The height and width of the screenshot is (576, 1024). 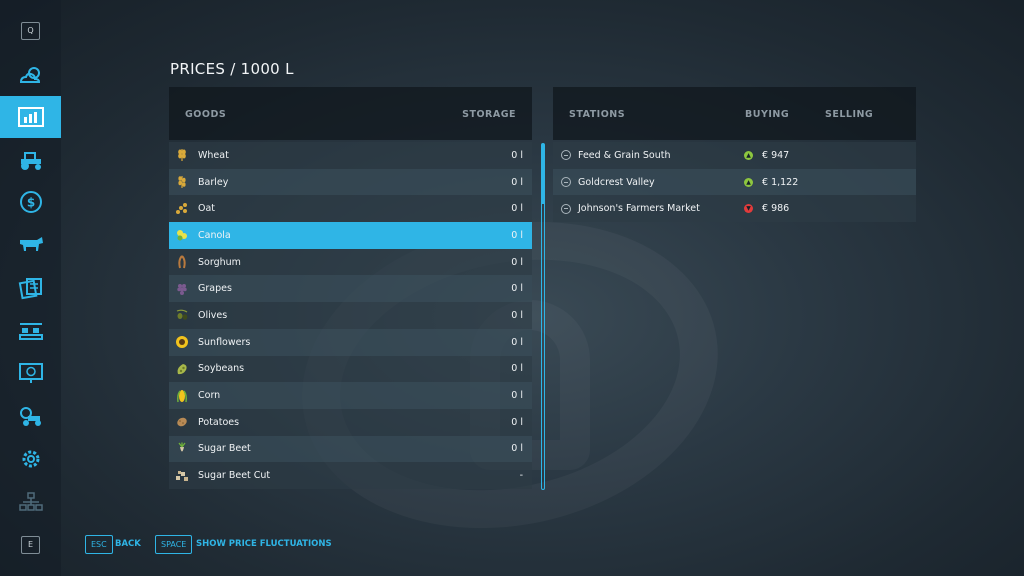 I want to click on goods-row-canola: Canola 0 l, so click(x=350, y=235).